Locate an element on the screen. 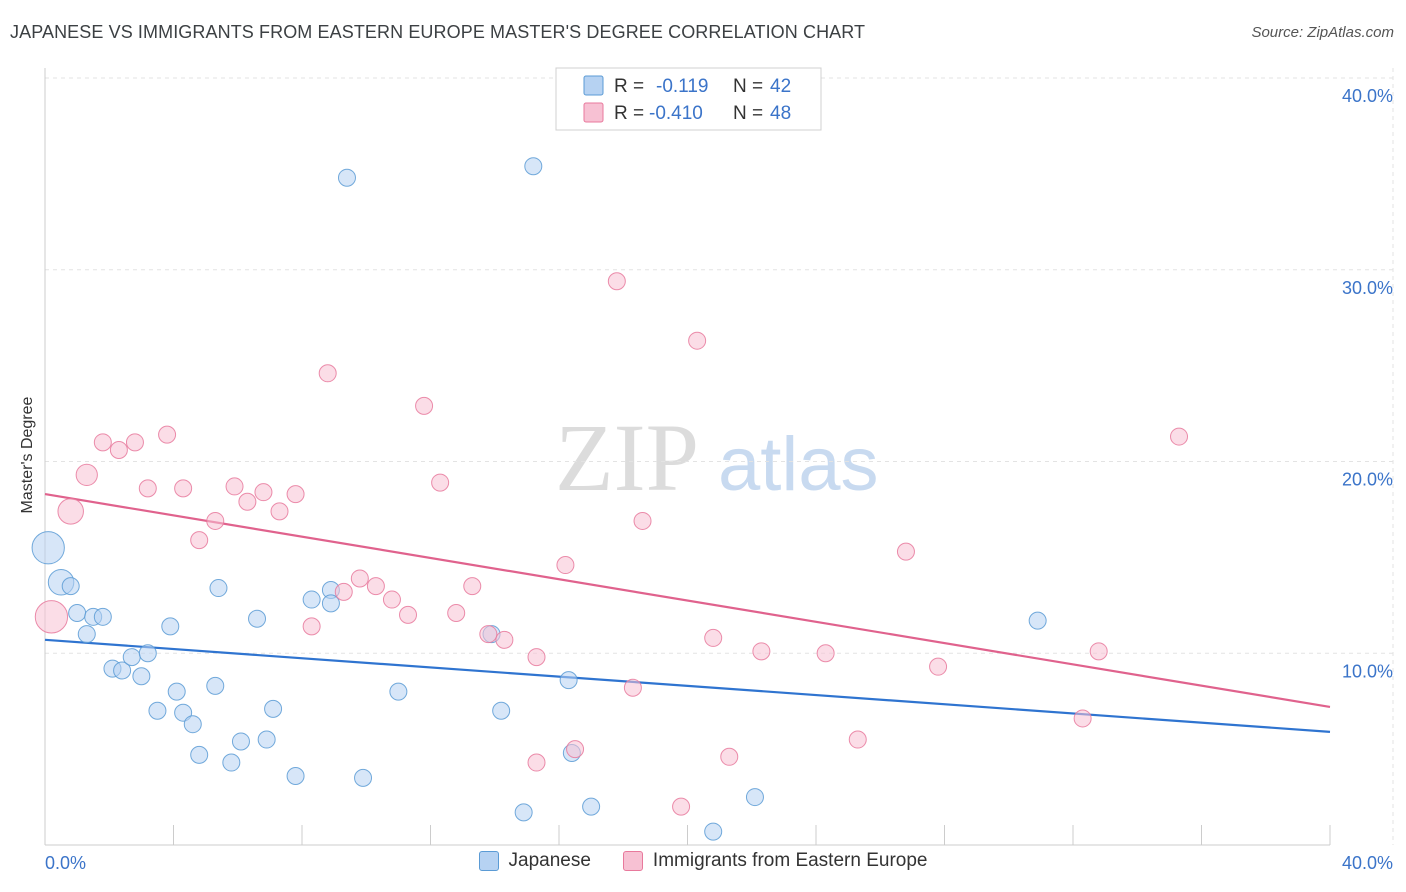  legend-label-japanese: Japanese is located at coordinates (549, 860).